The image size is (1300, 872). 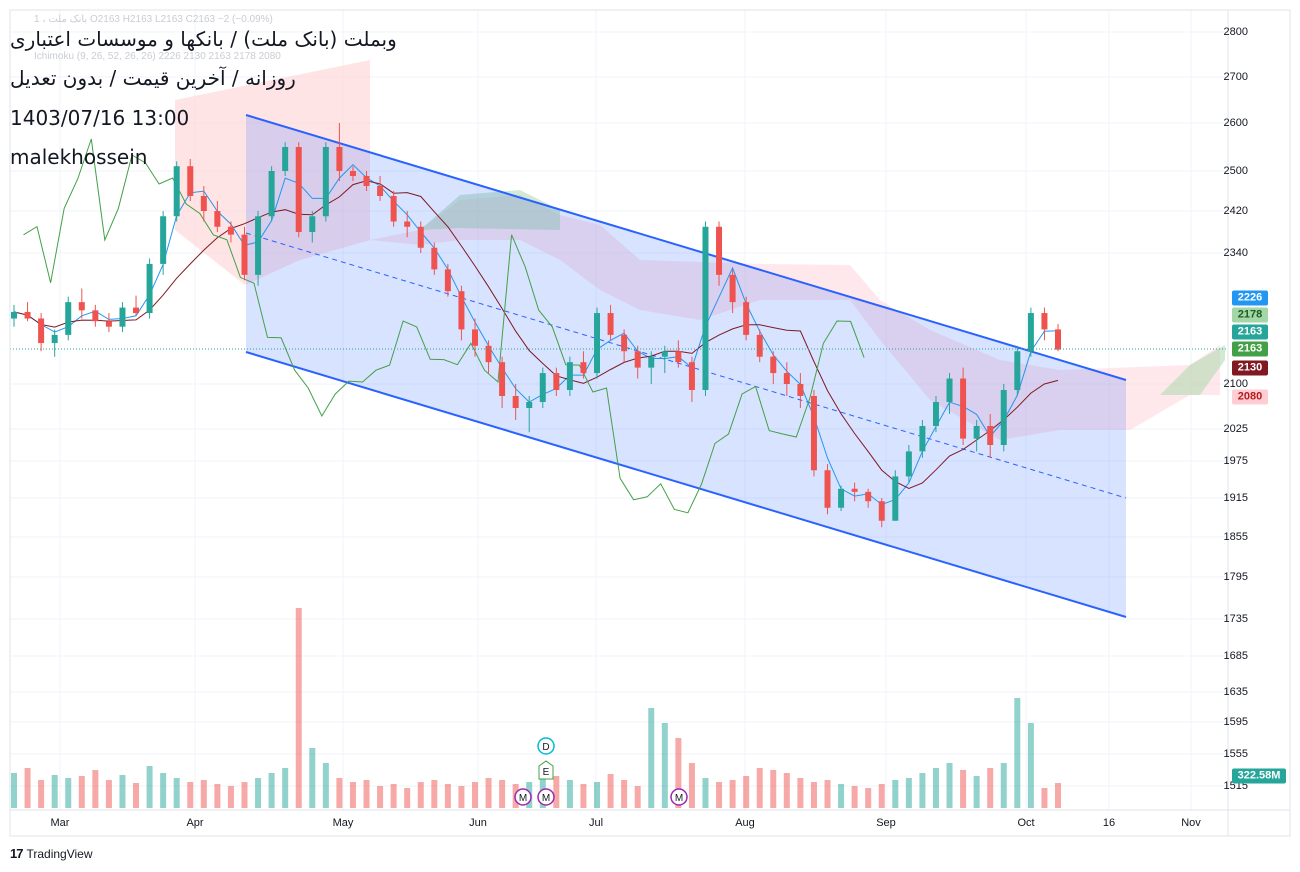 I want to click on chart-author: malekhossein, so click(x=79, y=157).